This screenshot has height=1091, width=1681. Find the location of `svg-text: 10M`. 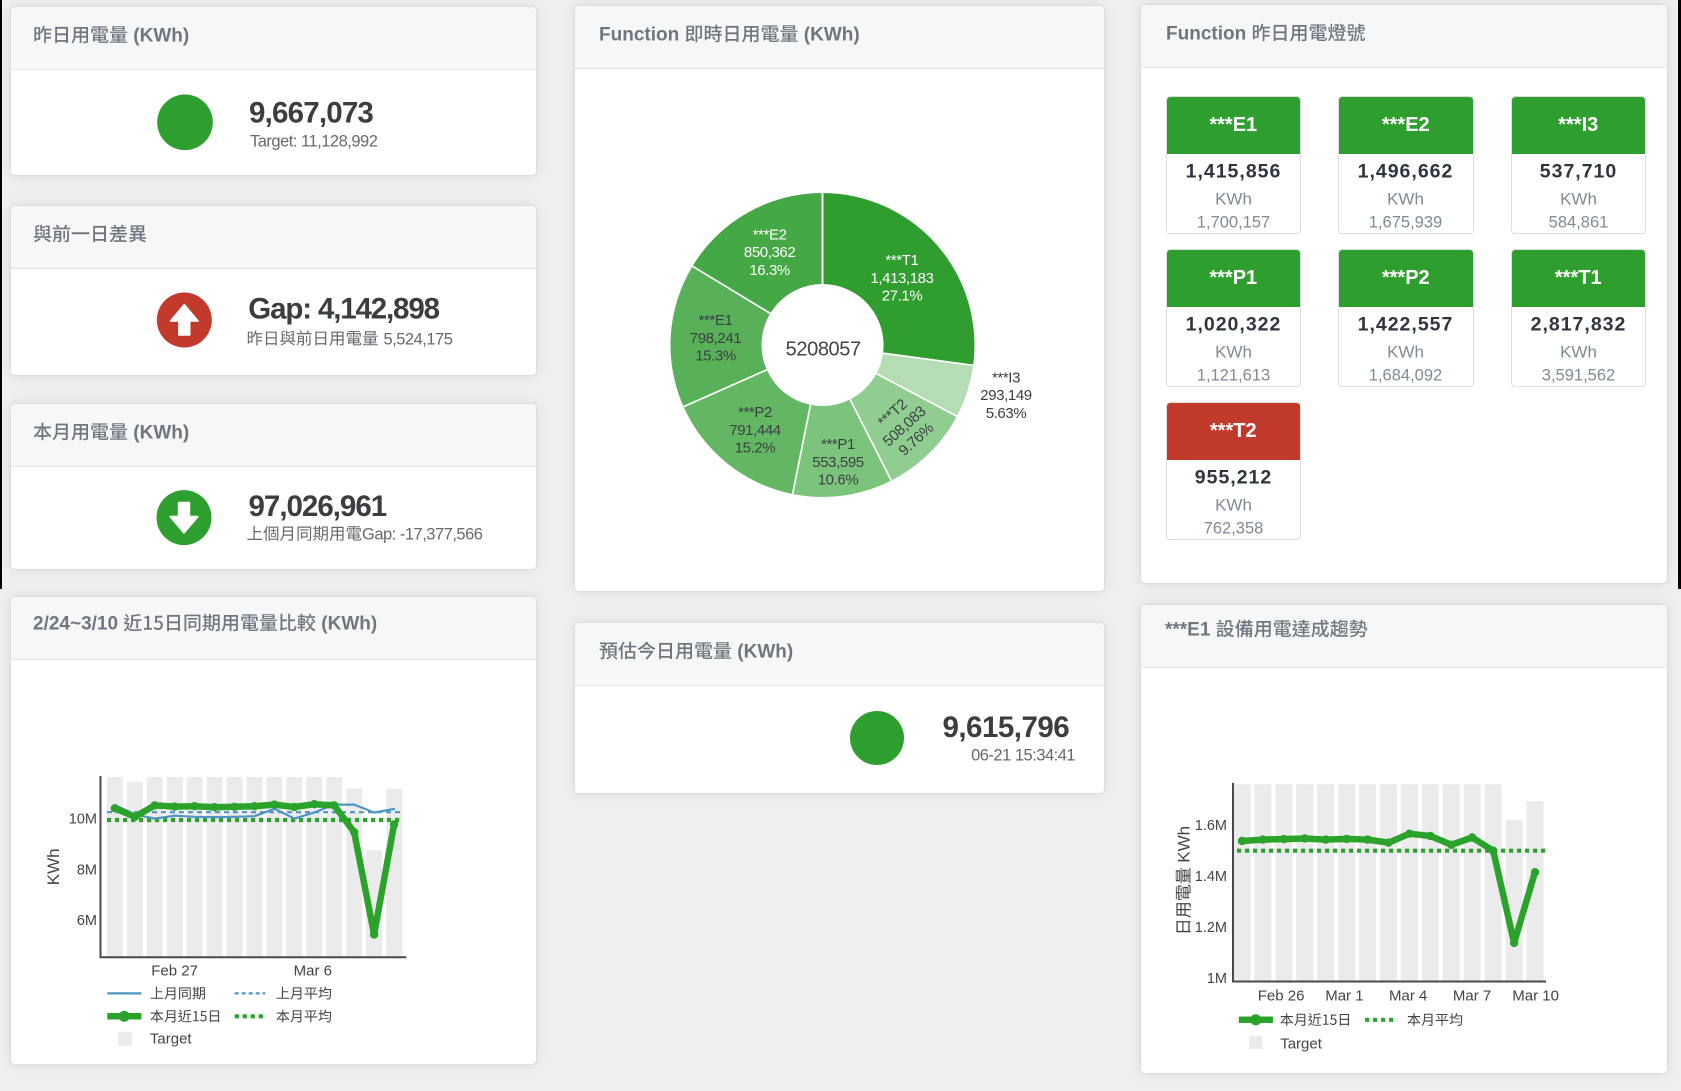

svg-text: 10M is located at coordinates (83, 820).